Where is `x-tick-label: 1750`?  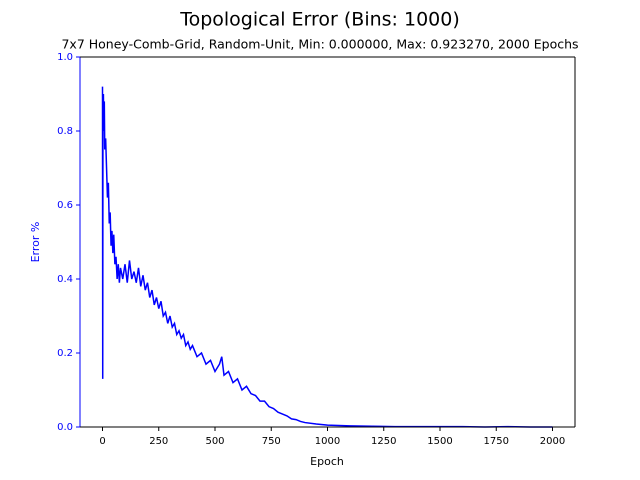
x-tick-label: 1750 is located at coordinates (496, 441).